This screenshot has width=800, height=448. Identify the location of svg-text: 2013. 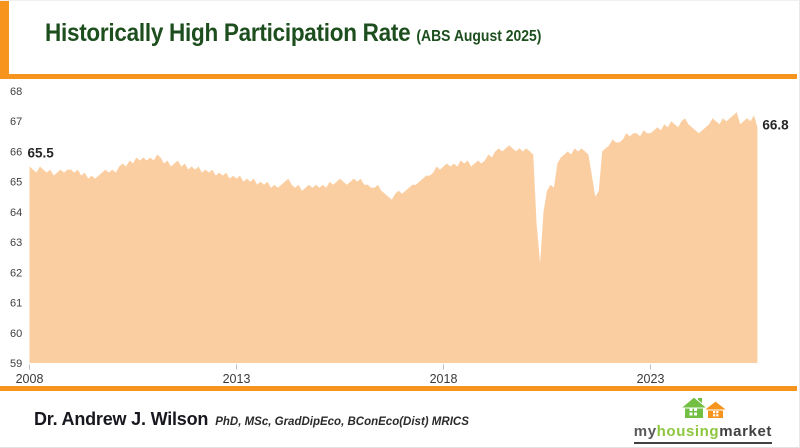
(237, 379).